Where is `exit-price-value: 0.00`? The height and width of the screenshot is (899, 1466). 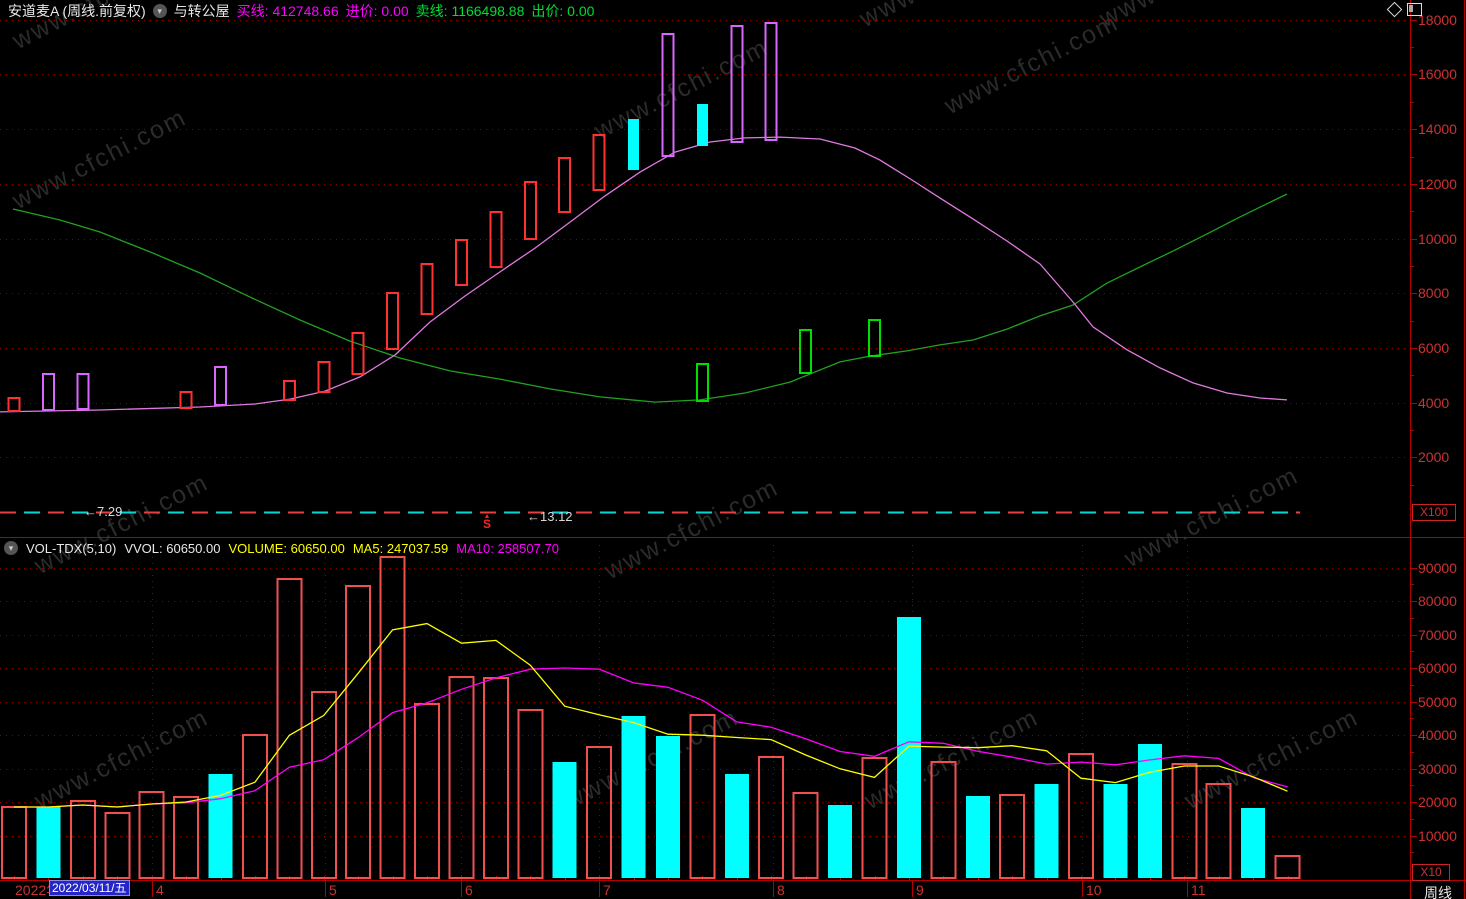
exit-price-value: 0.00 is located at coordinates (581, 11).